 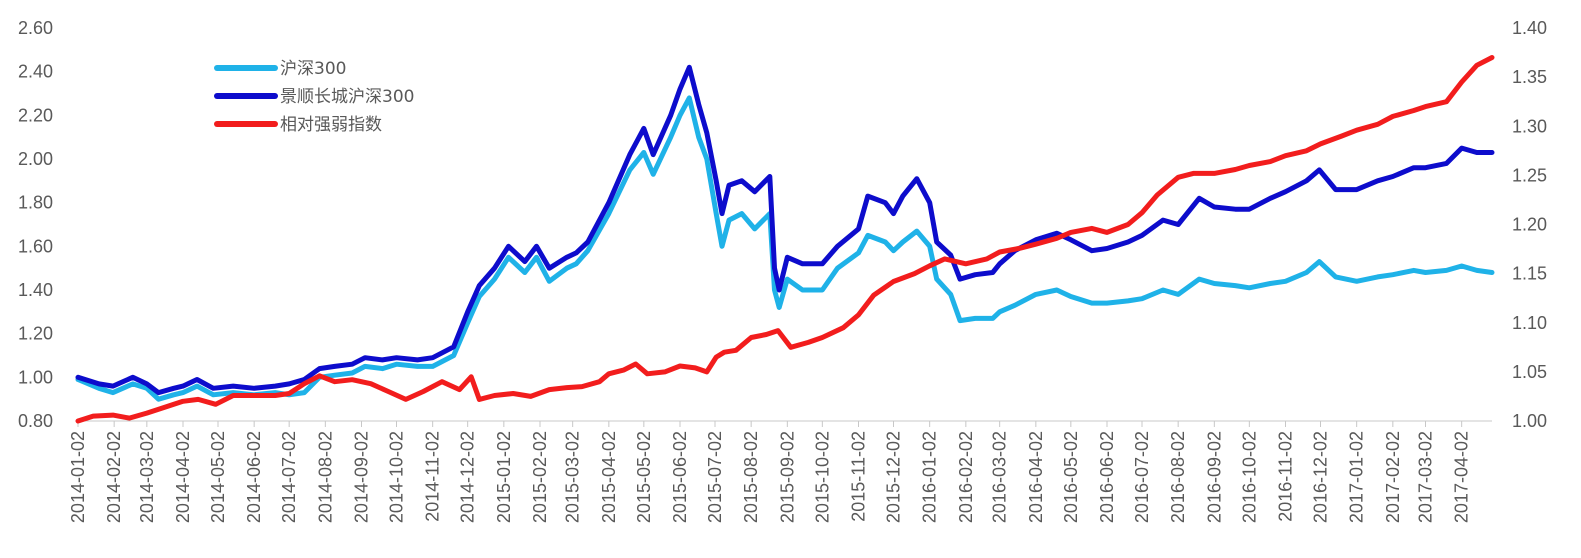 I want to click on x-tick-label: 2015-09-02, so click(x=787, y=477).